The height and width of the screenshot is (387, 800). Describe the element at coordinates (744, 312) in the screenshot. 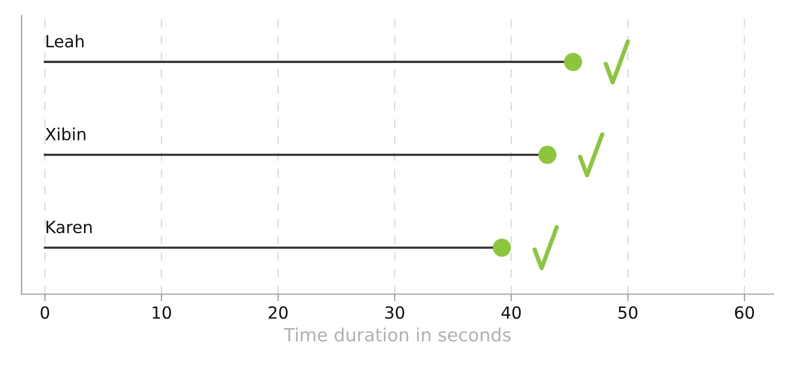

I see `x-tick-label: 60` at that location.